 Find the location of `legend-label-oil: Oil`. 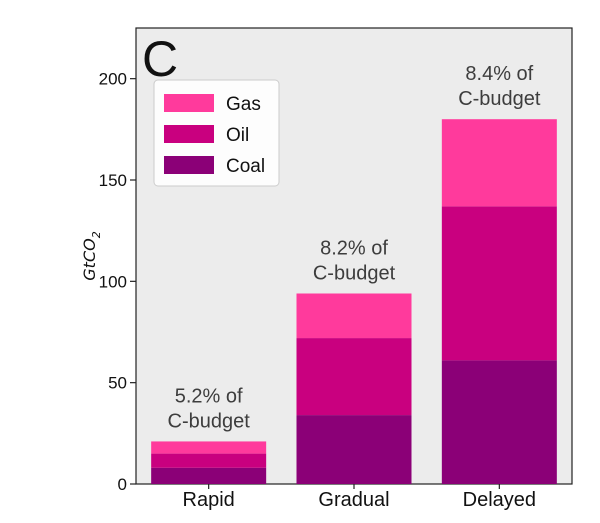

legend-label-oil: Oil is located at coordinates (237, 135).